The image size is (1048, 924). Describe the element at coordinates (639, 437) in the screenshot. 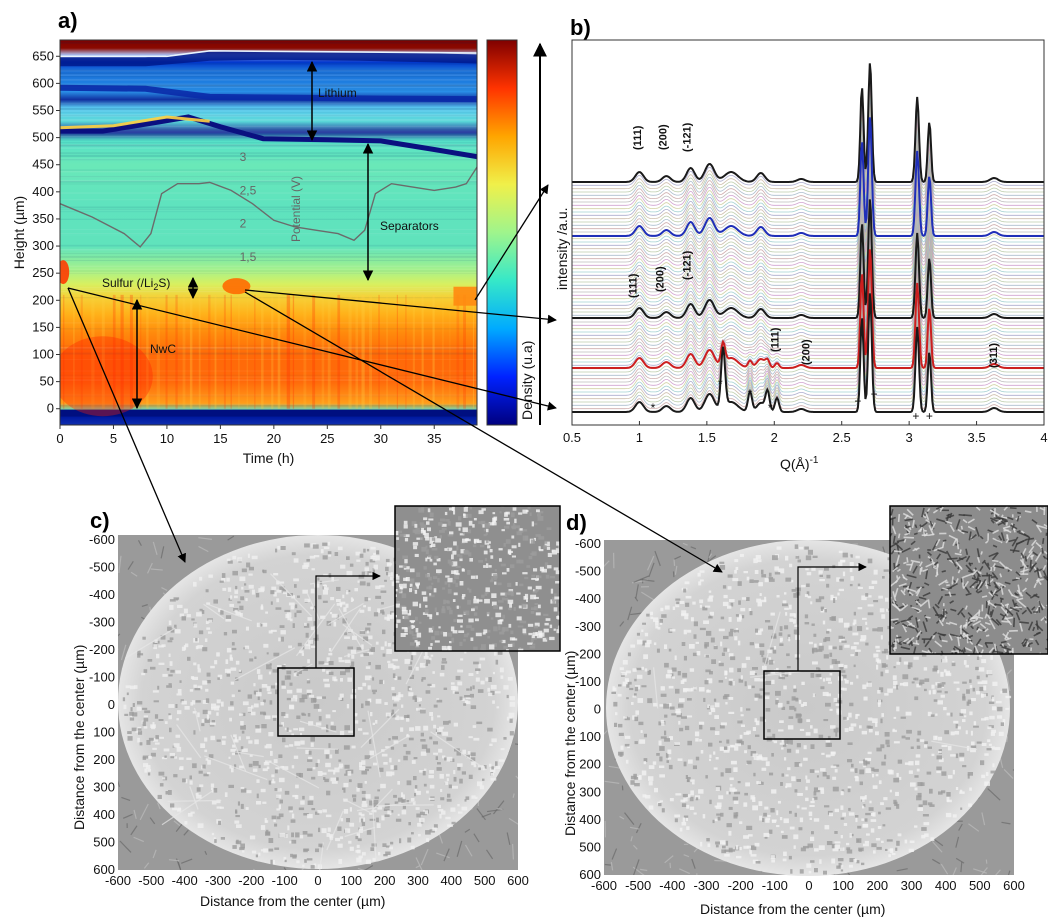

I see `x-tick-label: 1` at that location.